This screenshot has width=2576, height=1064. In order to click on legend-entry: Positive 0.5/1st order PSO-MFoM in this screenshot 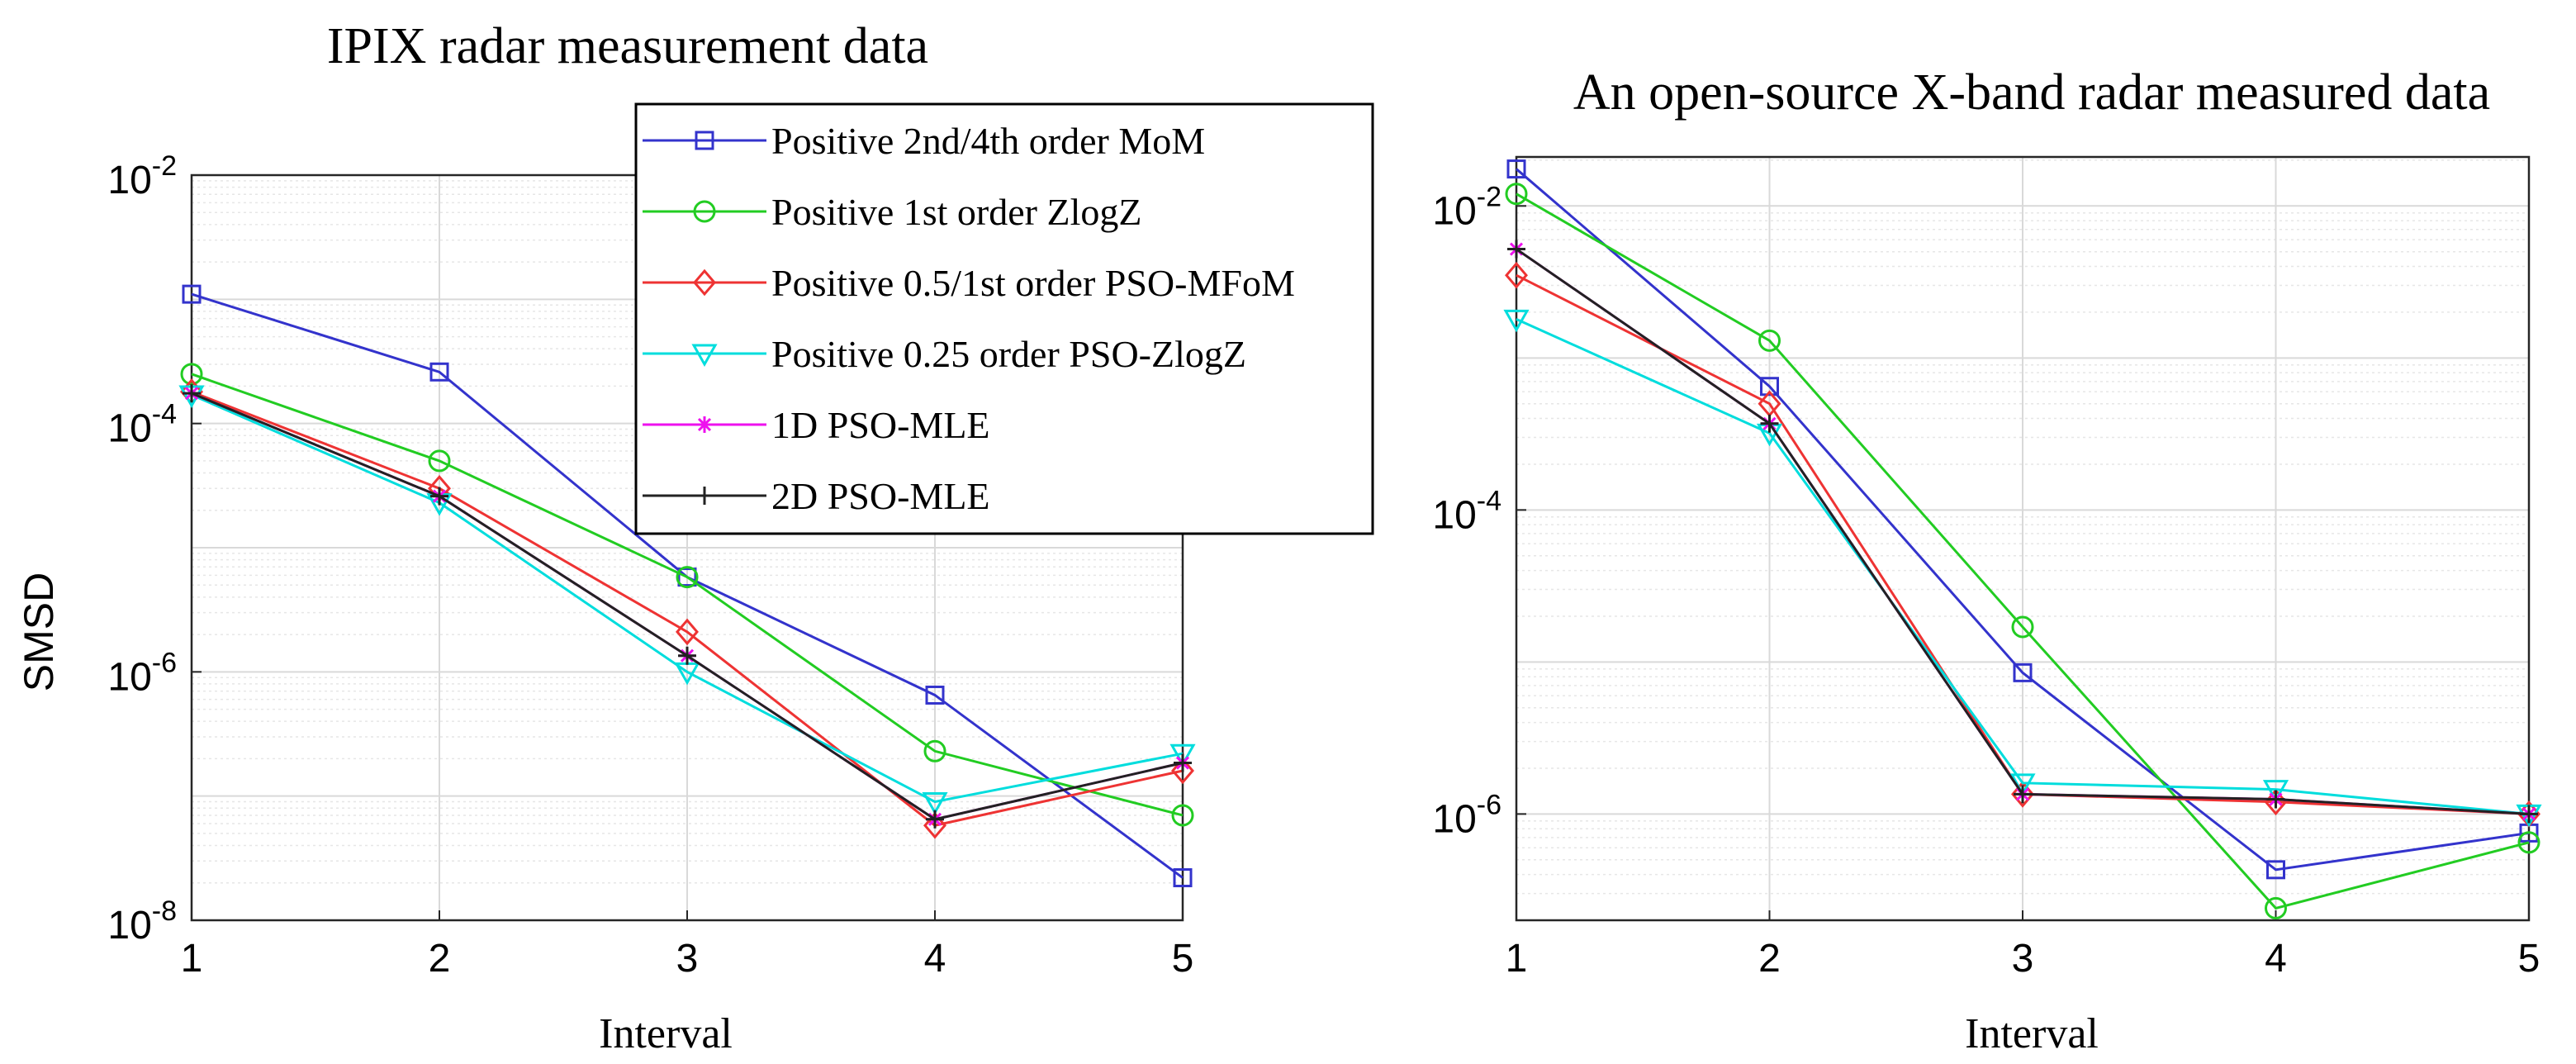, I will do `click(1033, 283)`.